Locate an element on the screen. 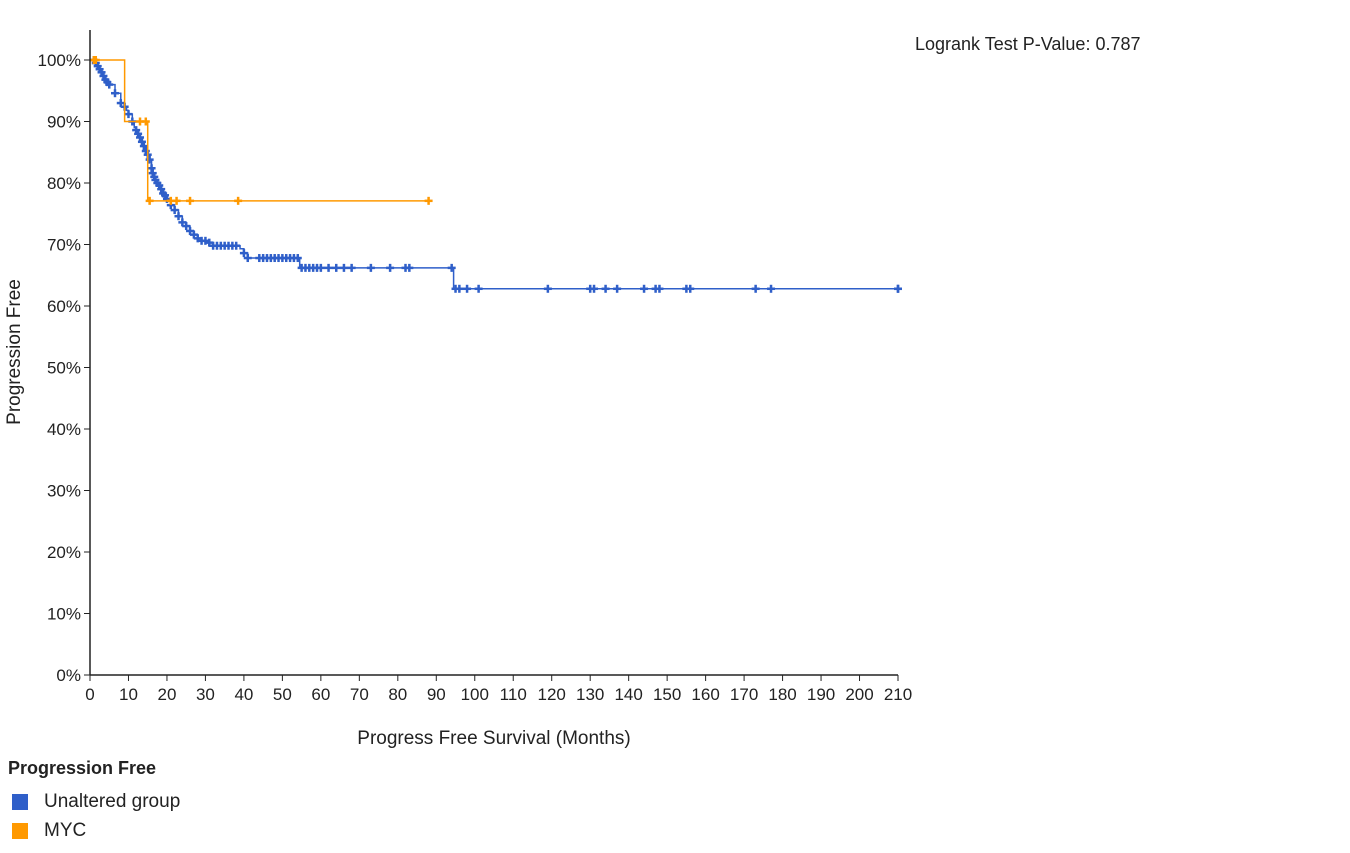 The image size is (1350, 853). legend-label-unaltered: Unaltered group is located at coordinates (112, 801).